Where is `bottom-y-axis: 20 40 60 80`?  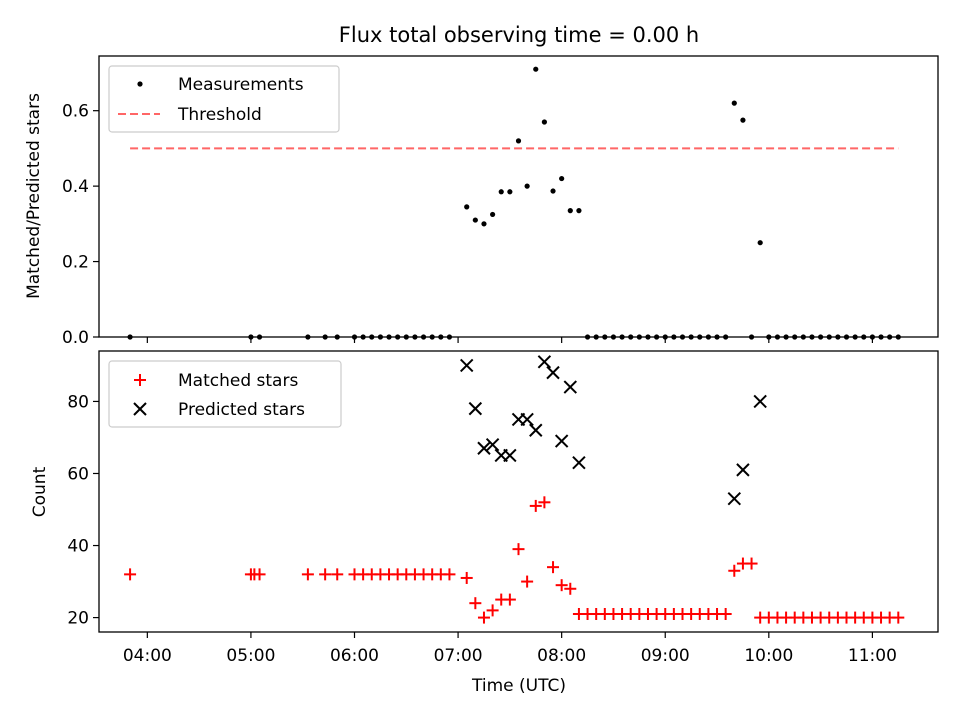
bottom-y-axis: 20 40 60 80 is located at coordinates (83, 510).